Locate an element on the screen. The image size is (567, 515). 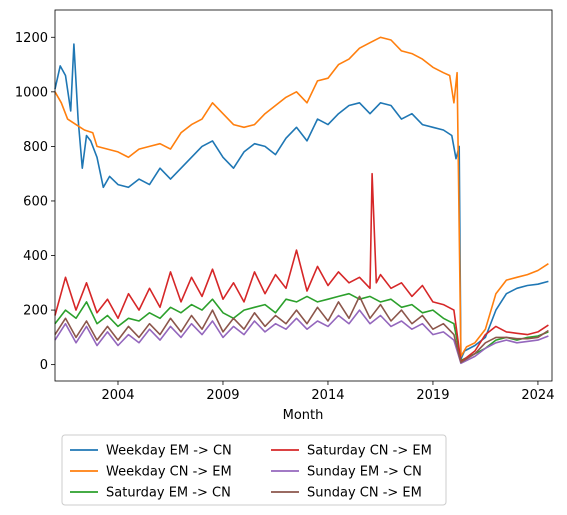
legend-label: Saturday EM -> CN is located at coordinates (168, 493).